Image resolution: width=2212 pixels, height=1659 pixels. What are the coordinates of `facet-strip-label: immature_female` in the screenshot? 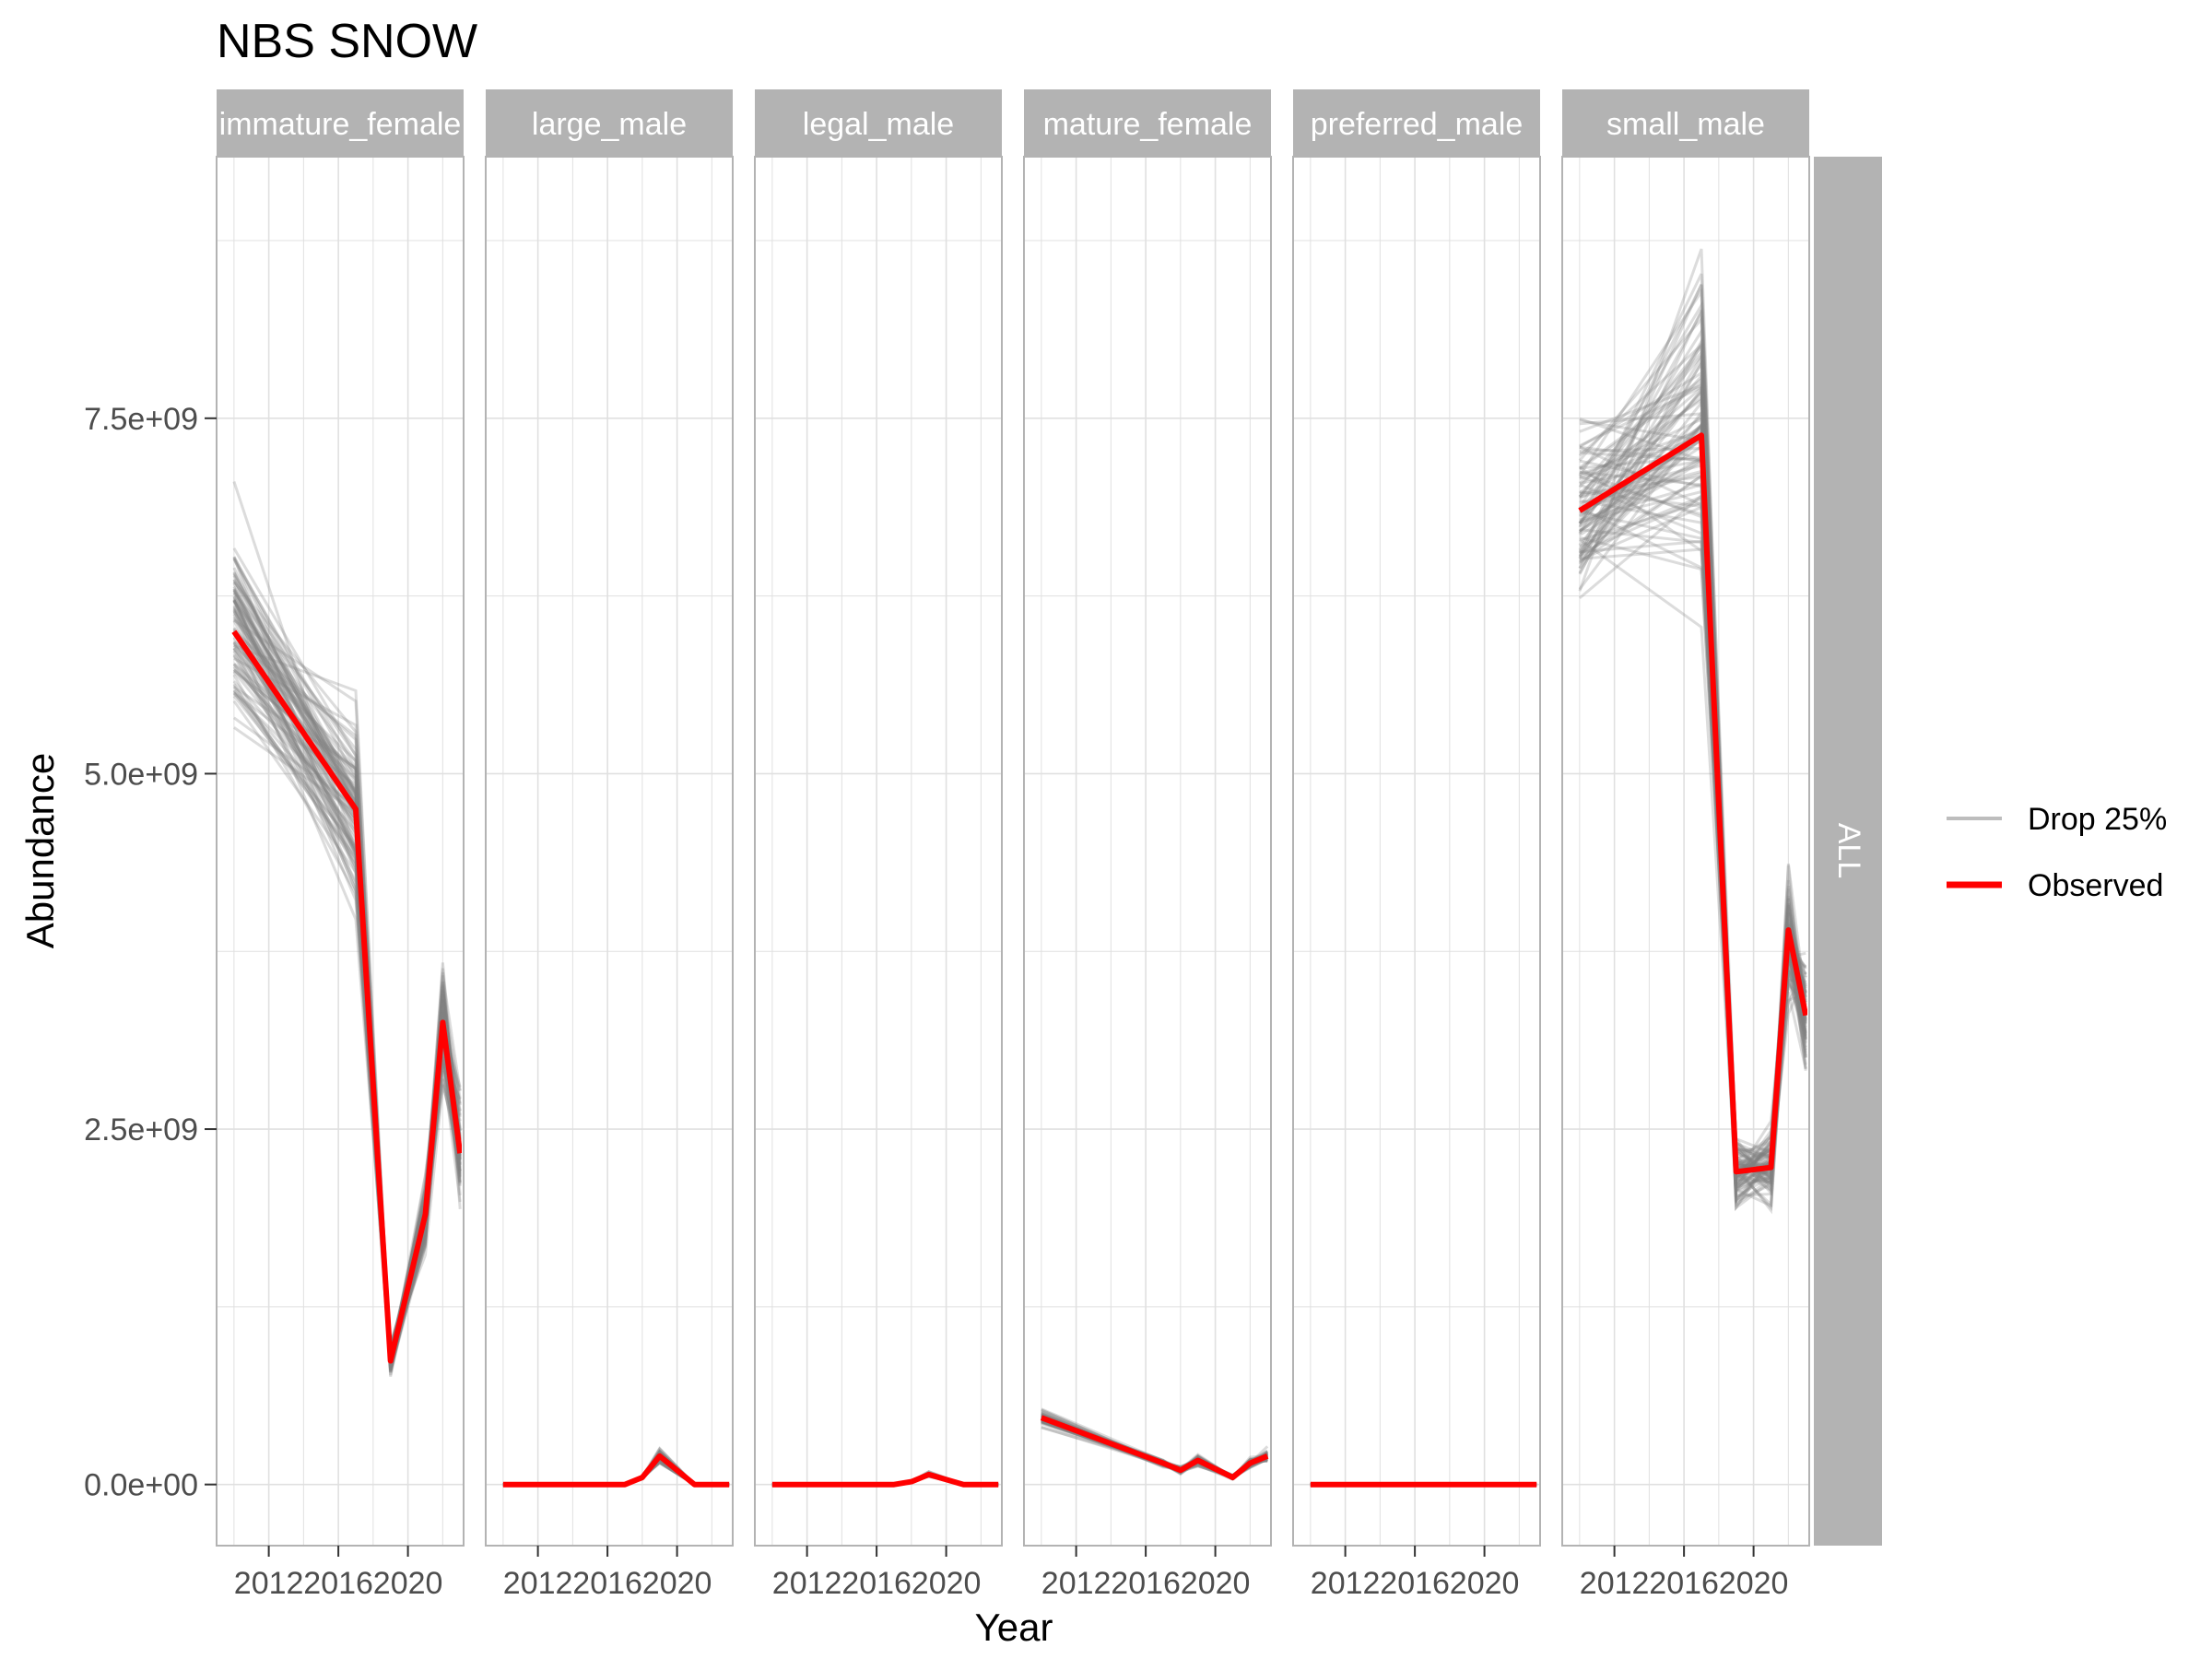 It's located at (340, 124).